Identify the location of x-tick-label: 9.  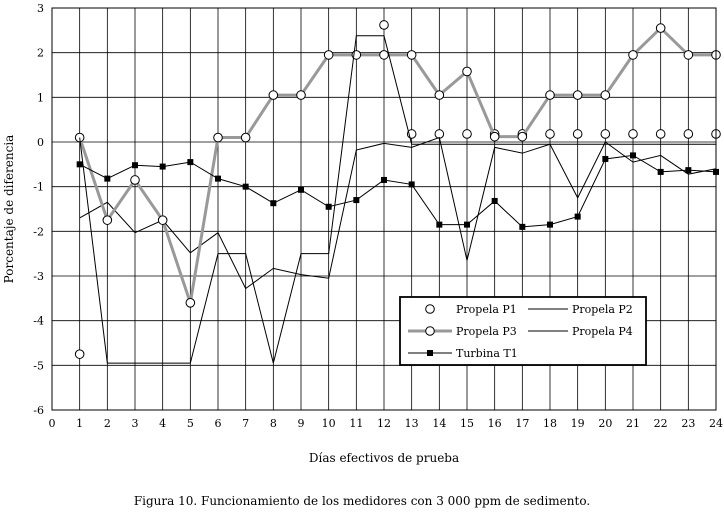
(301, 423).